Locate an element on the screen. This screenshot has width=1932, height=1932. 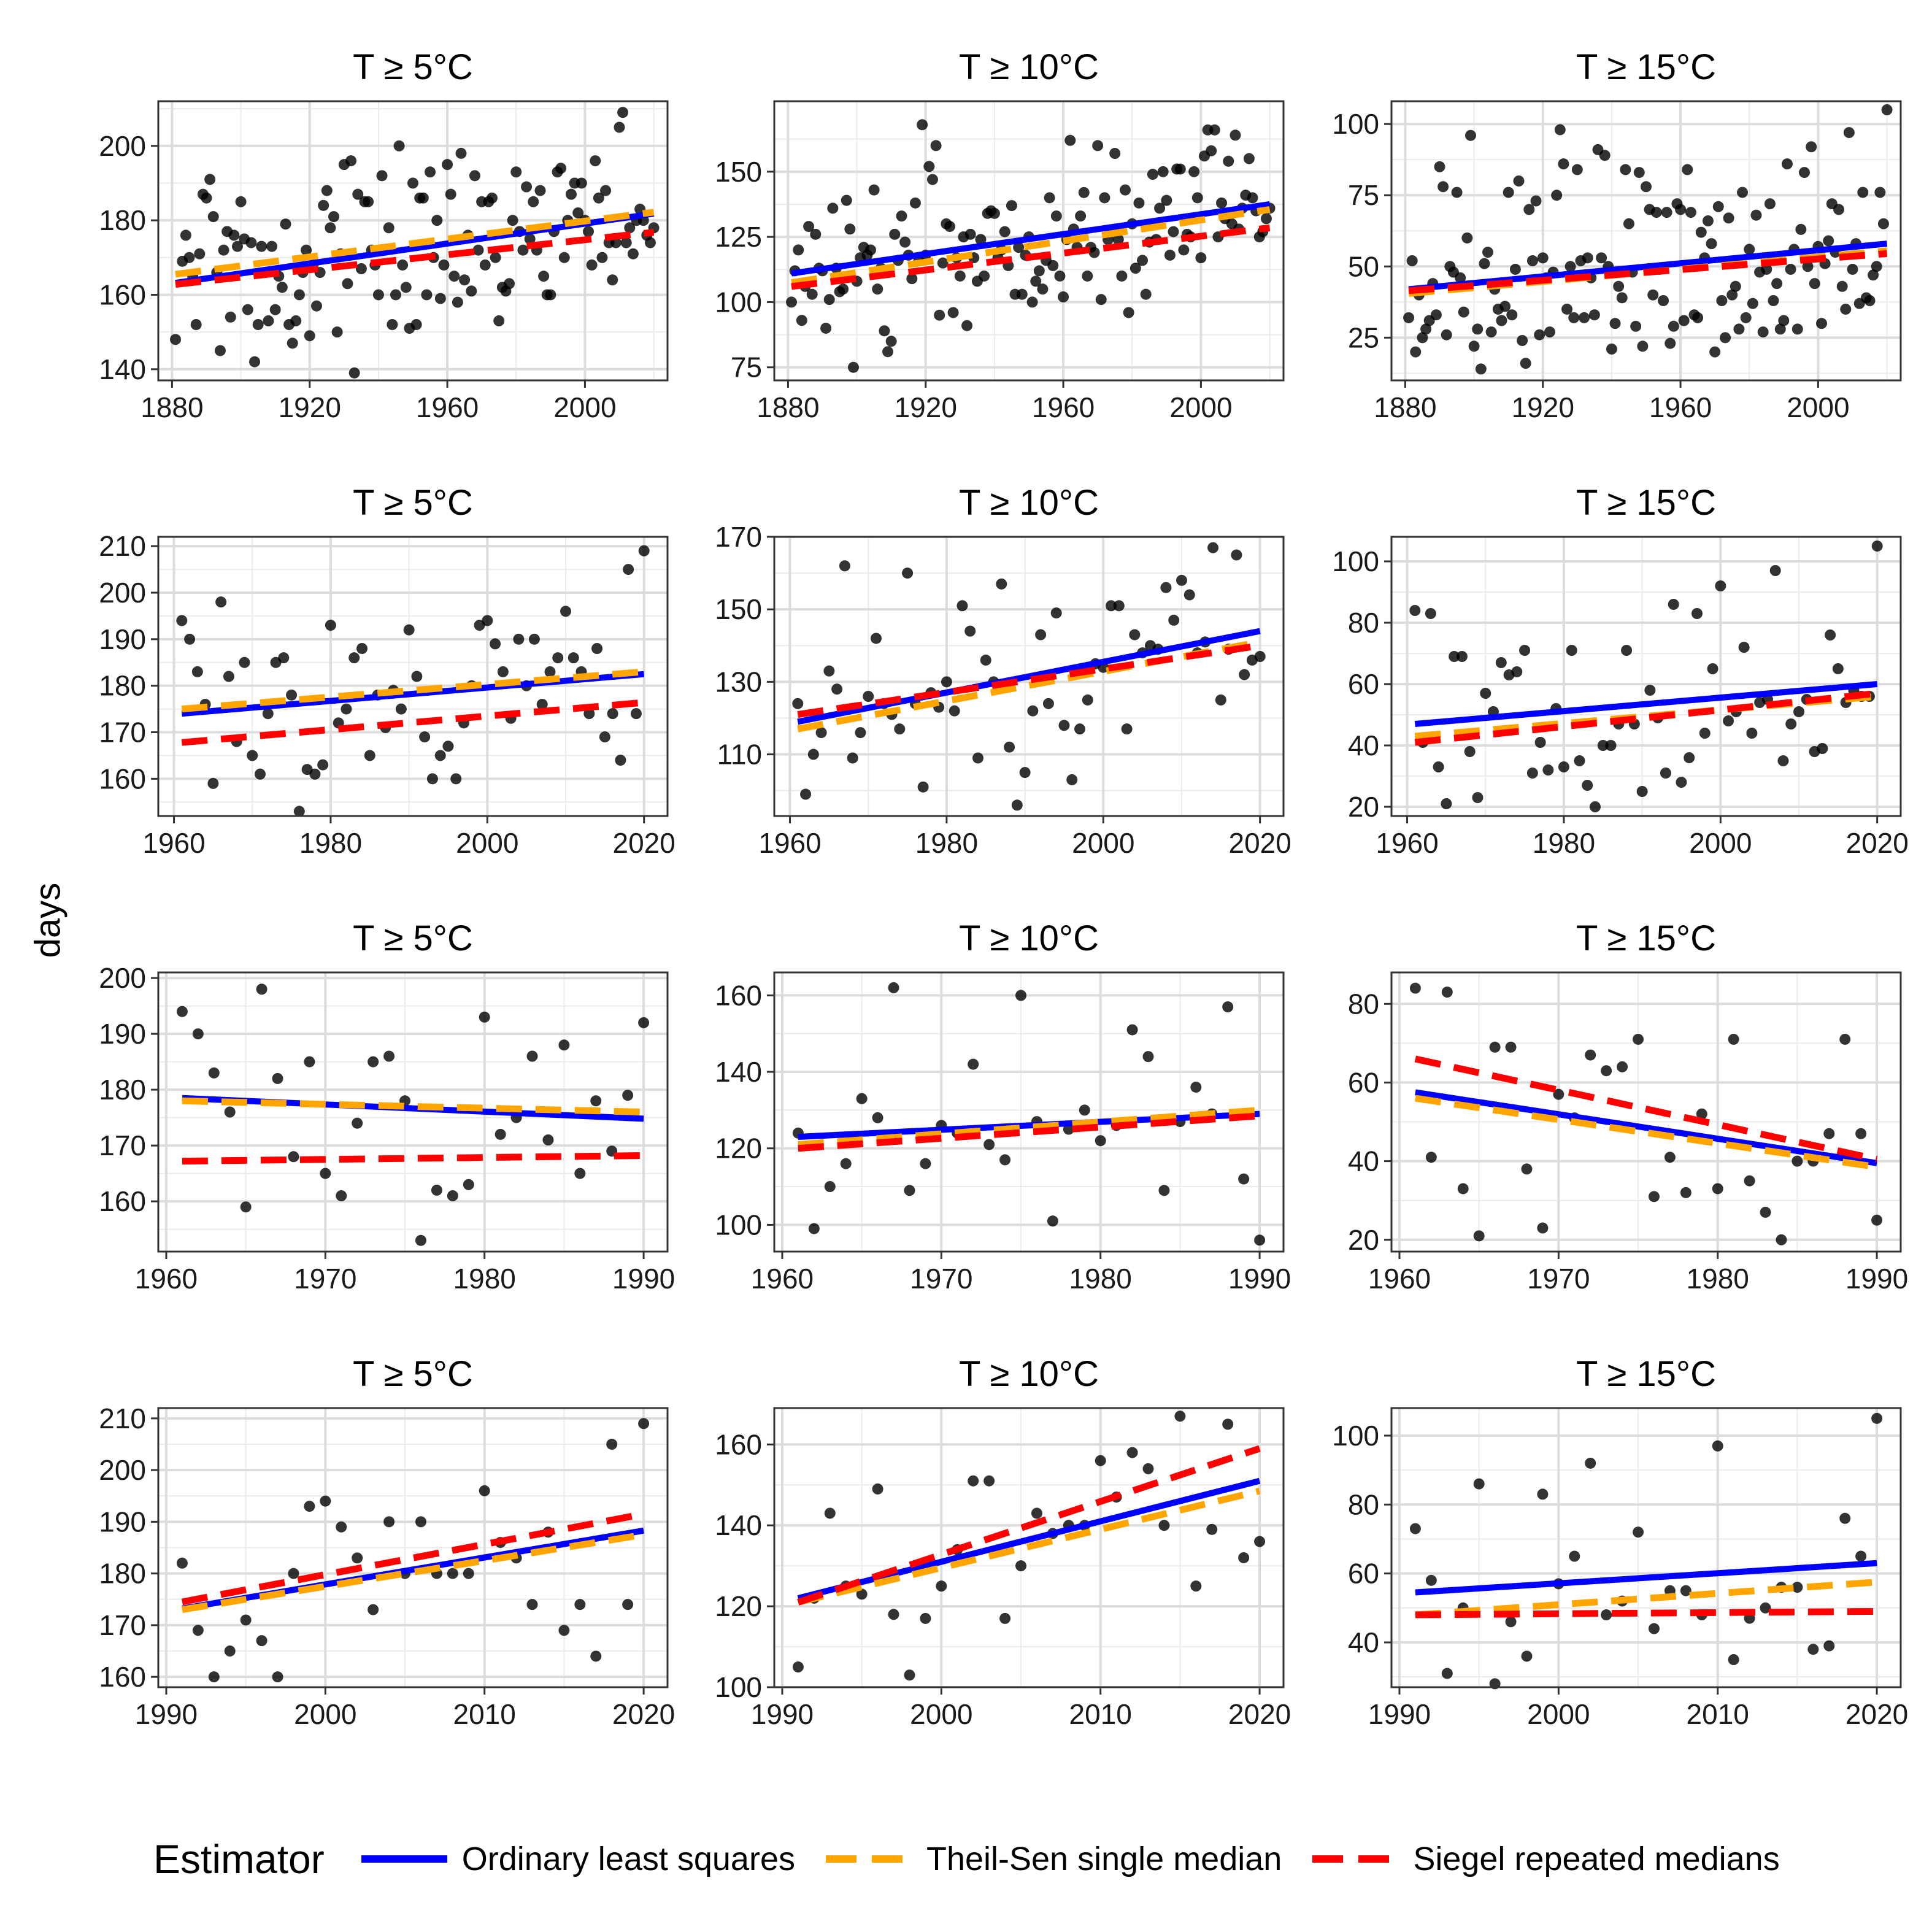
y-tick-label: 120 is located at coordinates (738, 1148).